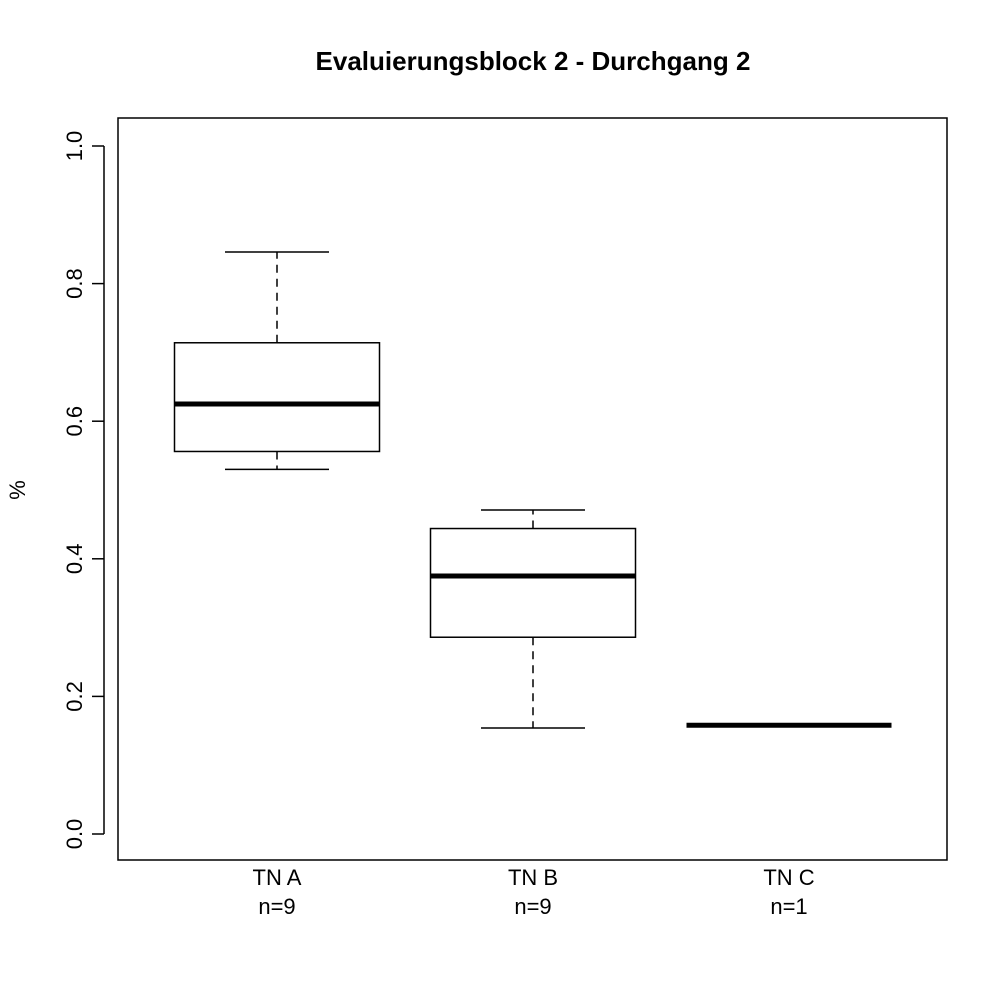 The image size is (1008, 1008). I want to click on x-category-label: TN B, so click(533, 877).